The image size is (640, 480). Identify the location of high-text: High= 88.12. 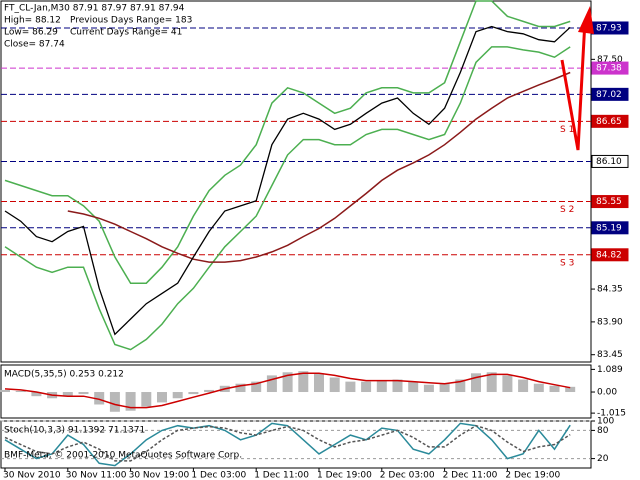
(32, 21).